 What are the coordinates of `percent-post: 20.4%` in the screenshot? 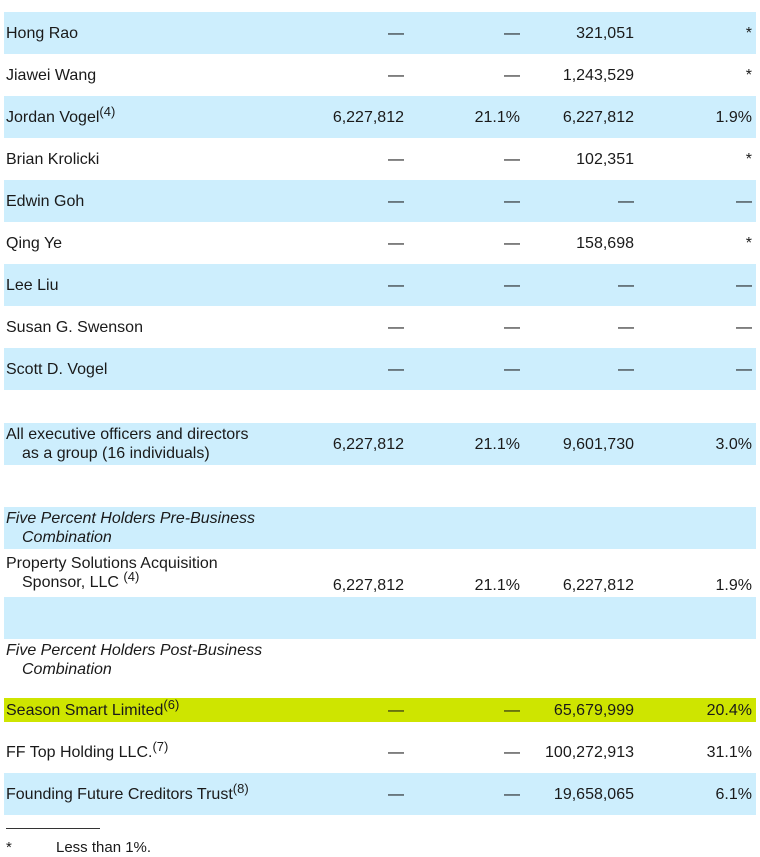 It's located at (729, 710).